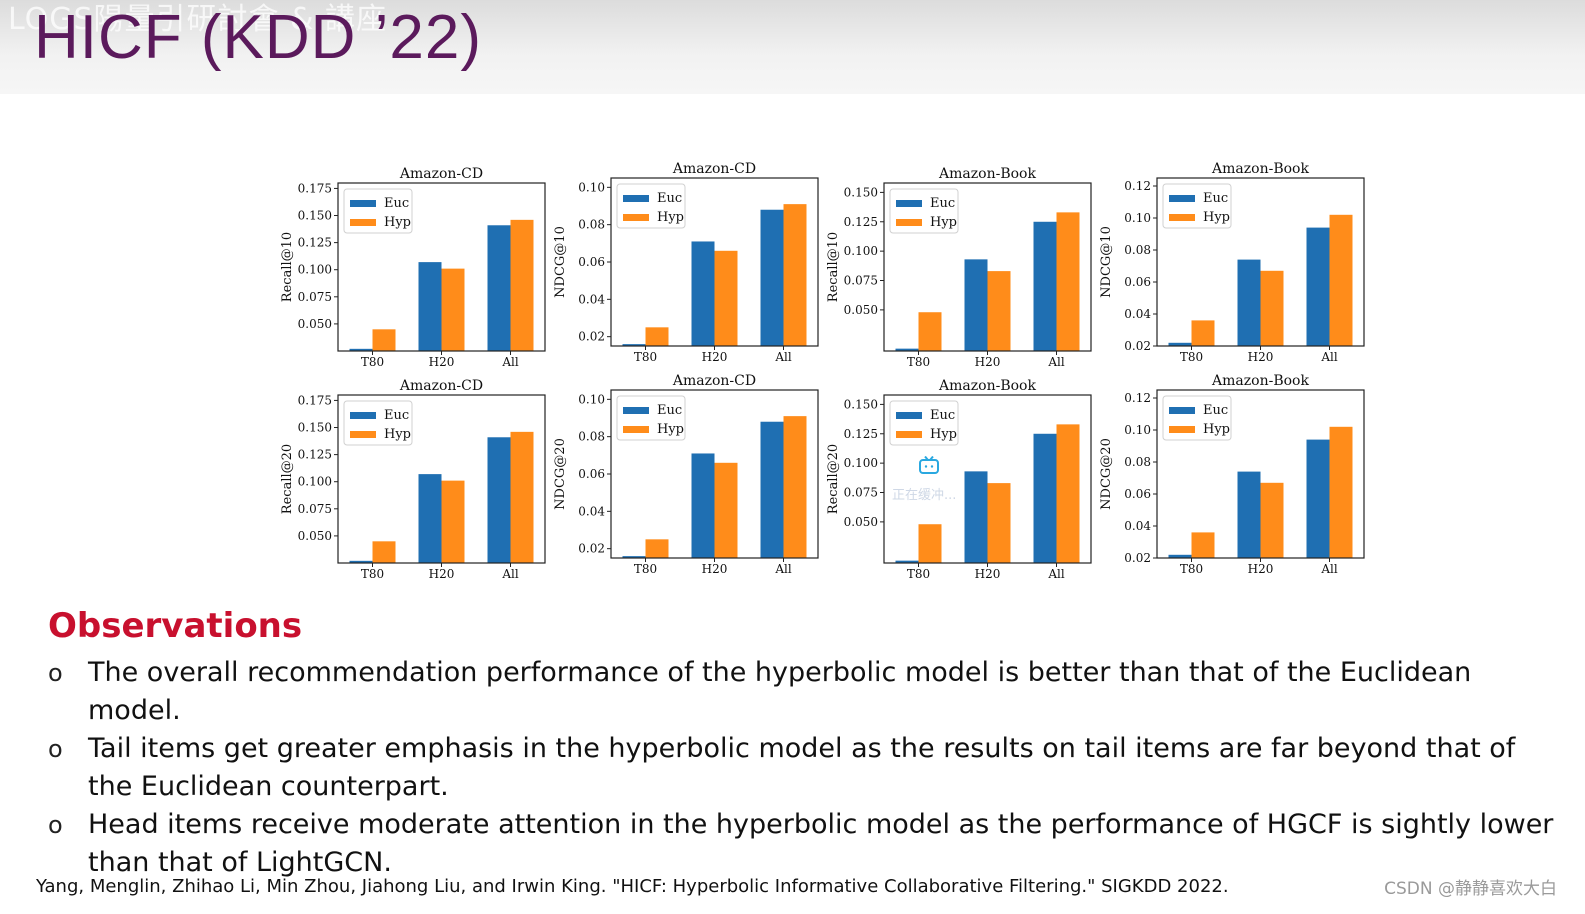 The width and height of the screenshot is (1585, 914). What do you see at coordinates (1137, 494) in the screenshot?
I see `y-tick-label: 0.06` at bounding box center [1137, 494].